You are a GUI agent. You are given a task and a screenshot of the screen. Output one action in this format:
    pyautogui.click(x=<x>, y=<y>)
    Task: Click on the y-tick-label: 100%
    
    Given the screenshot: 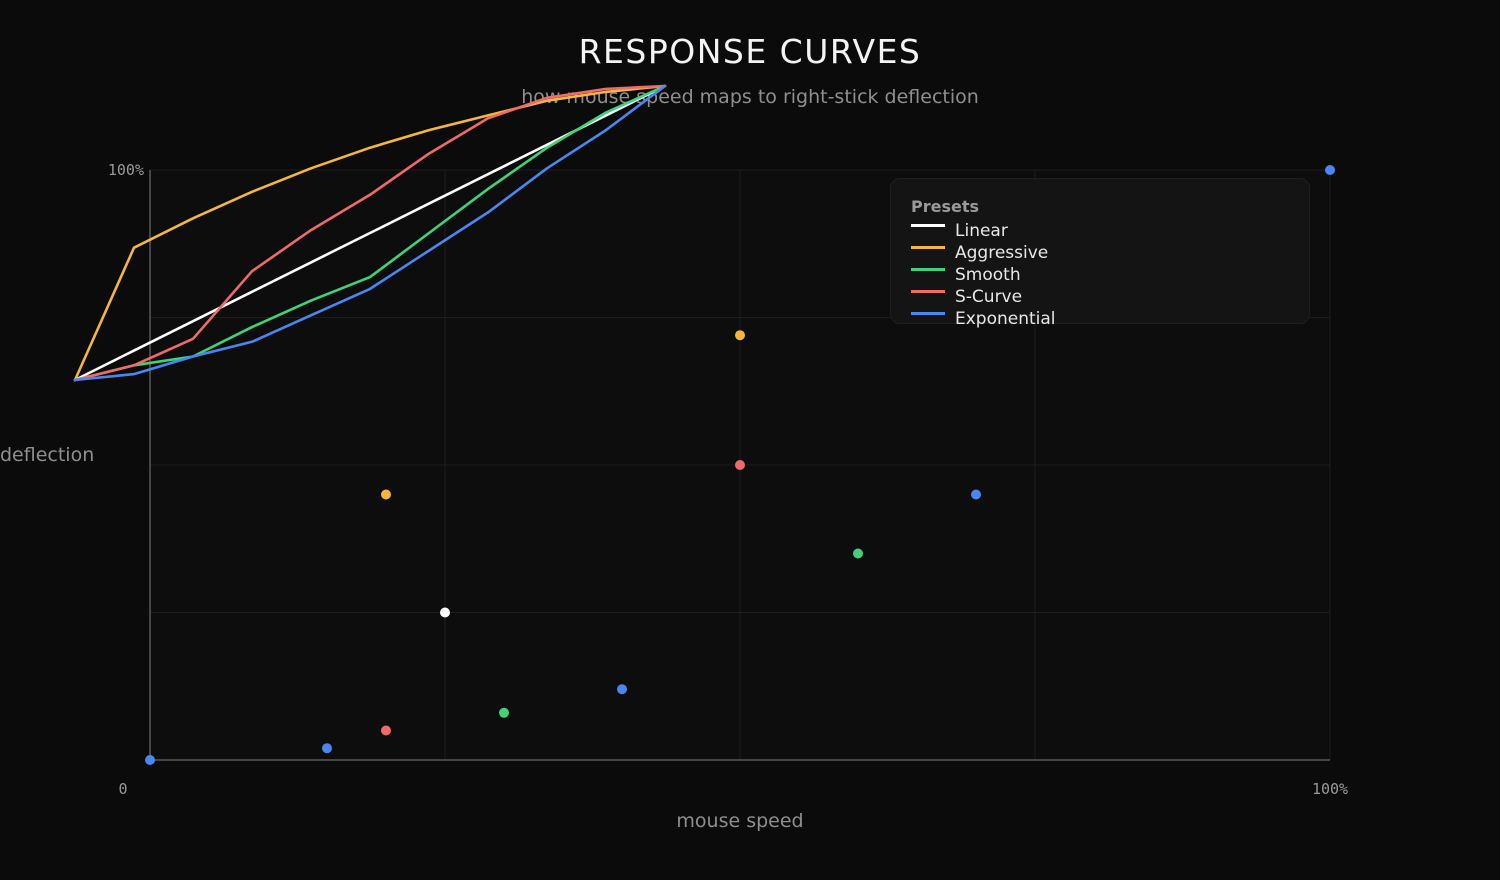 What is the action you would take?
    pyautogui.click(x=126, y=170)
    